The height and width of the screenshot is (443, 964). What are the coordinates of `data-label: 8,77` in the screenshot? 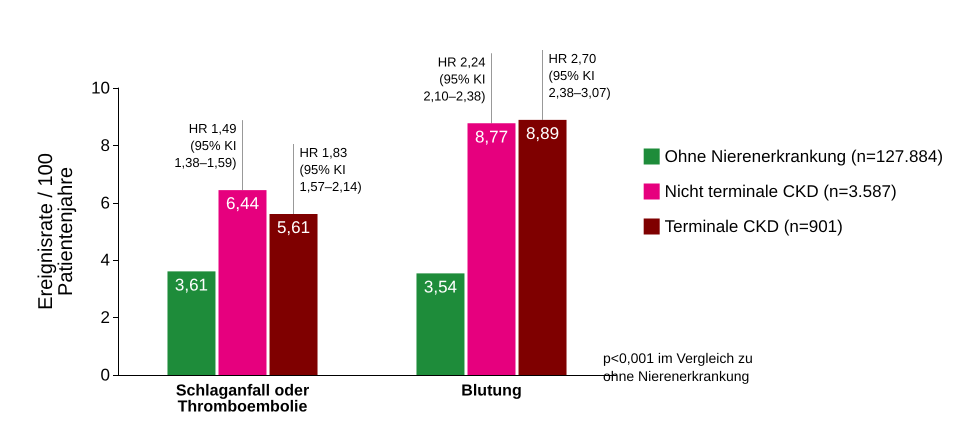 It's located at (491, 136).